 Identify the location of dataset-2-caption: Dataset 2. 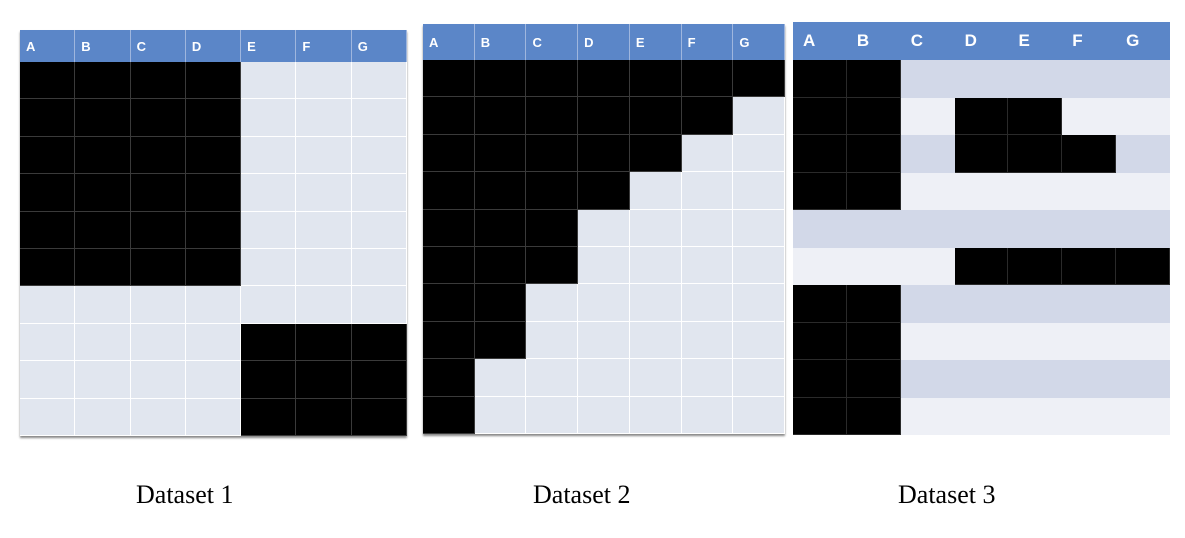
(582, 494).